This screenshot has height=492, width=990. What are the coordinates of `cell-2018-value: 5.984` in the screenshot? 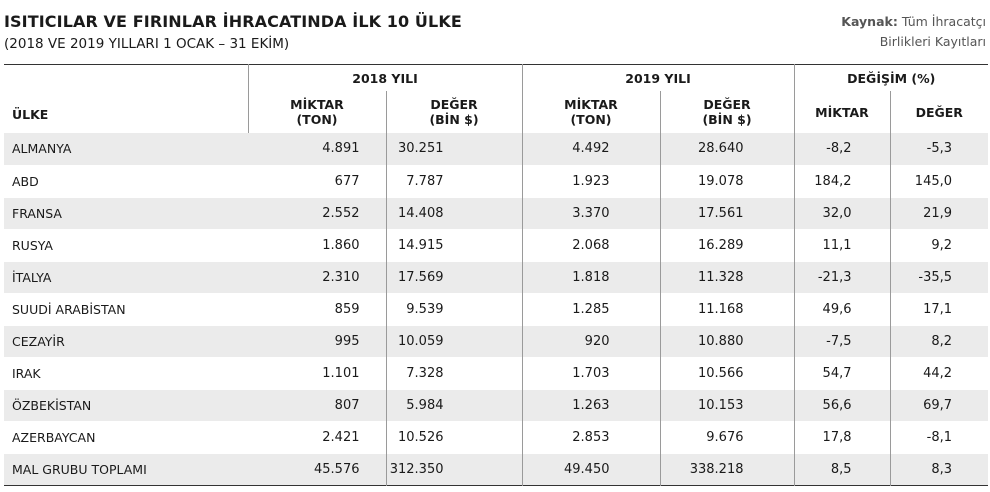 It's located at (453, 405).